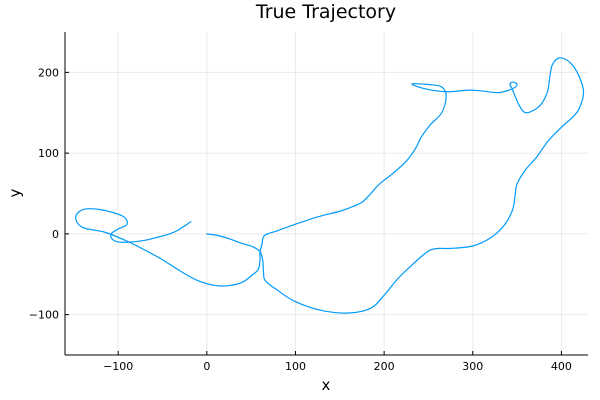 The width and height of the screenshot is (600, 400). Describe the element at coordinates (295, 366) in the screenshot. I see `x-tick-label: 100` at that location.